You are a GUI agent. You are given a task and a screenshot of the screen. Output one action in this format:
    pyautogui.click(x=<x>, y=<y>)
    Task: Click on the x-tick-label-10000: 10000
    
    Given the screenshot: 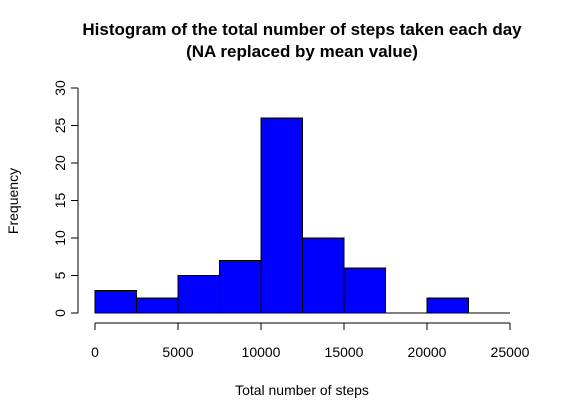 What is the action you would take?
    pyautogui.click(x=261, y=352)
    